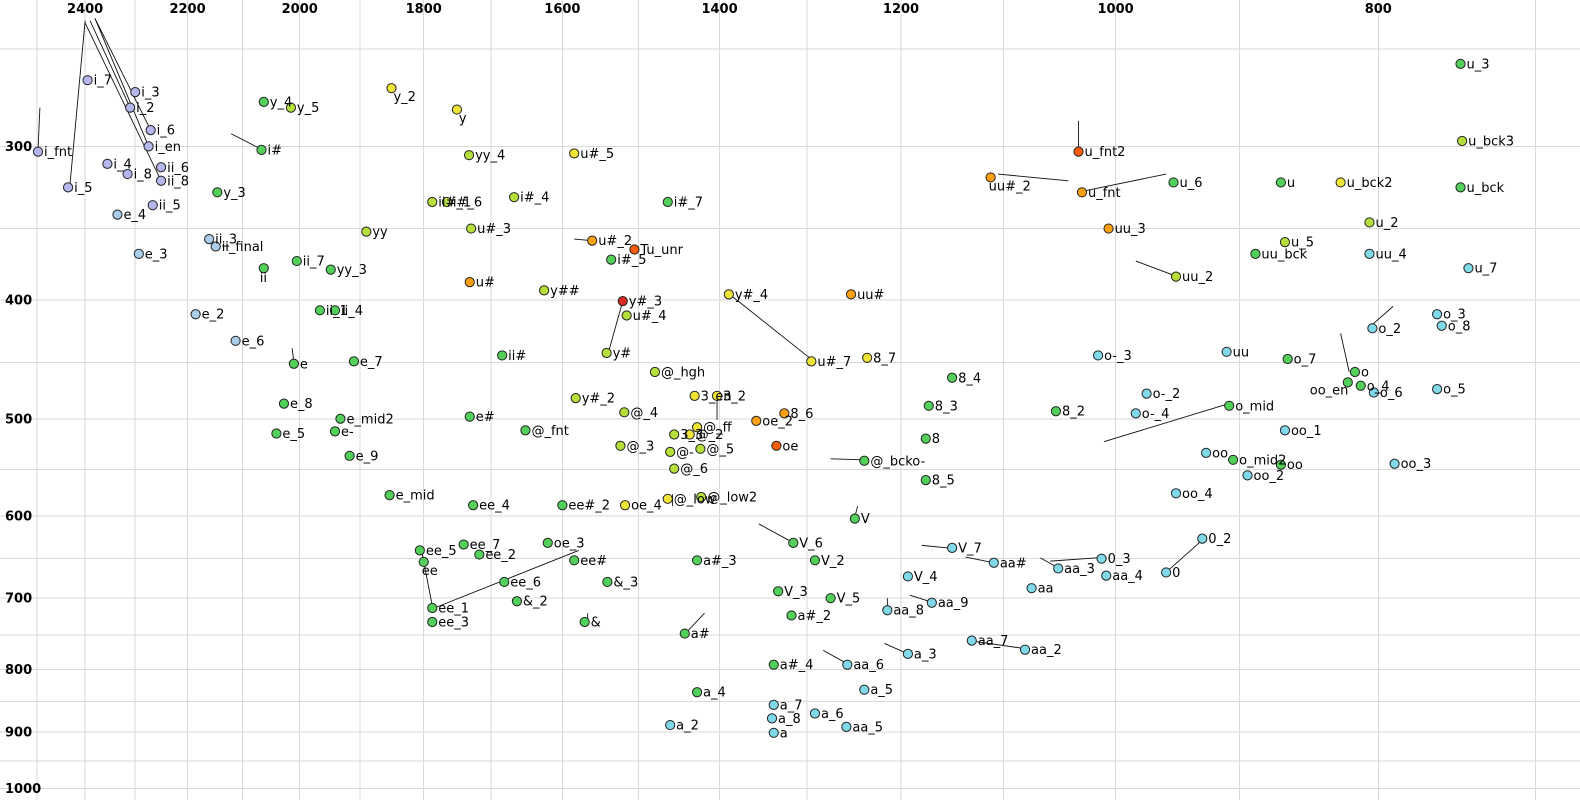 Image resolution: width=1580 pixels, height=800 pixels. I want to click on point-label: @_low, so click(695, 499).